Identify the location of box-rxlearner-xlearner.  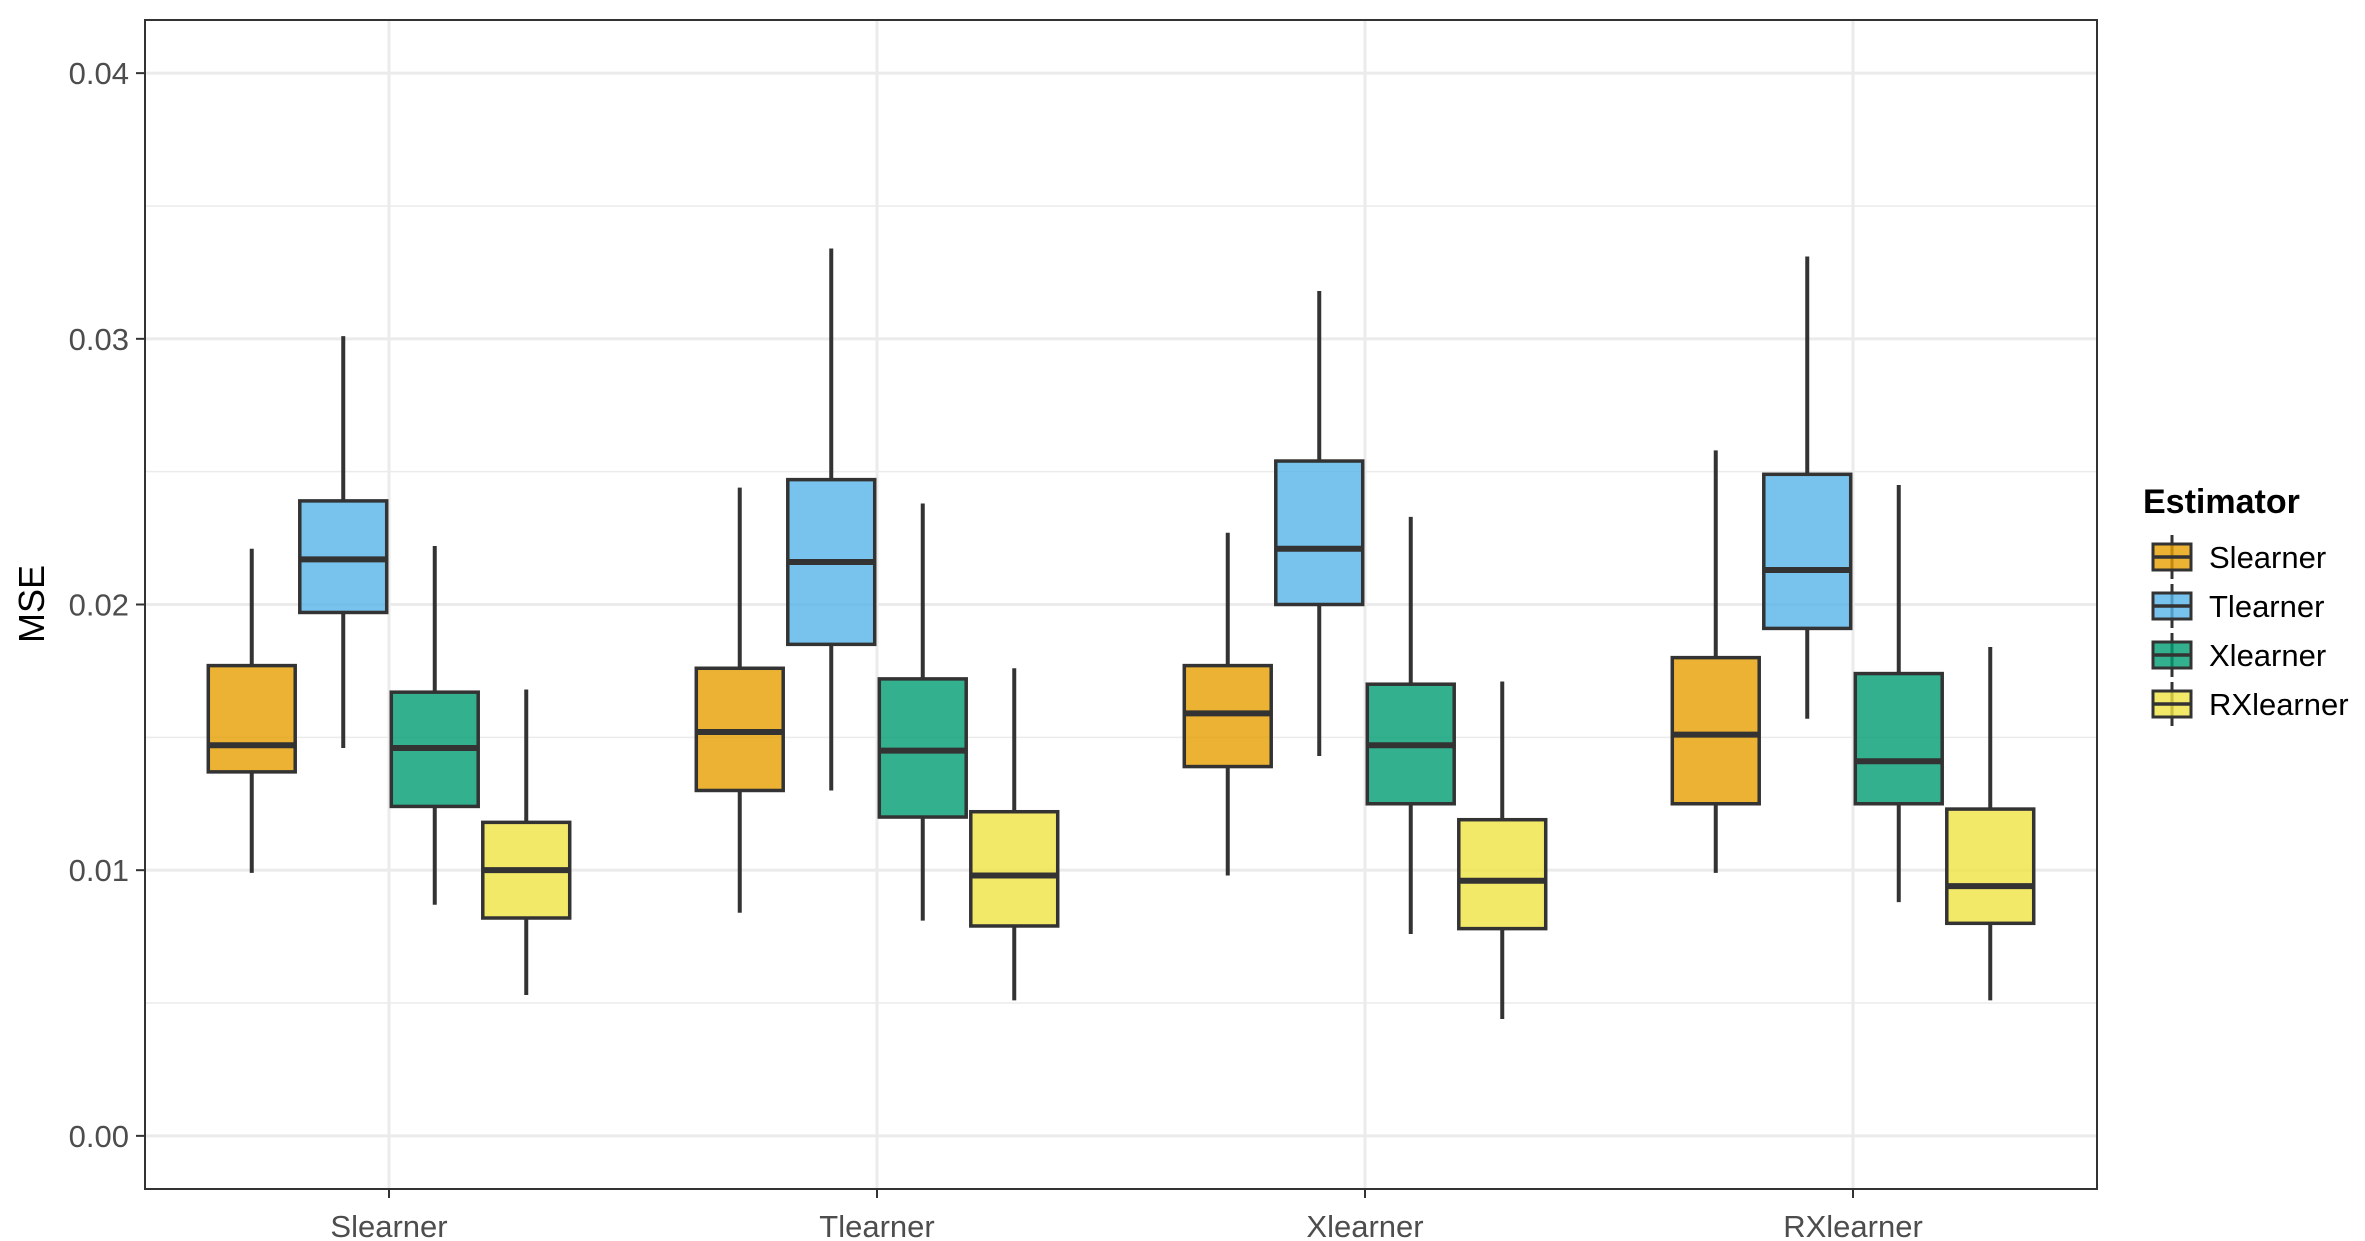
(1502, 850).